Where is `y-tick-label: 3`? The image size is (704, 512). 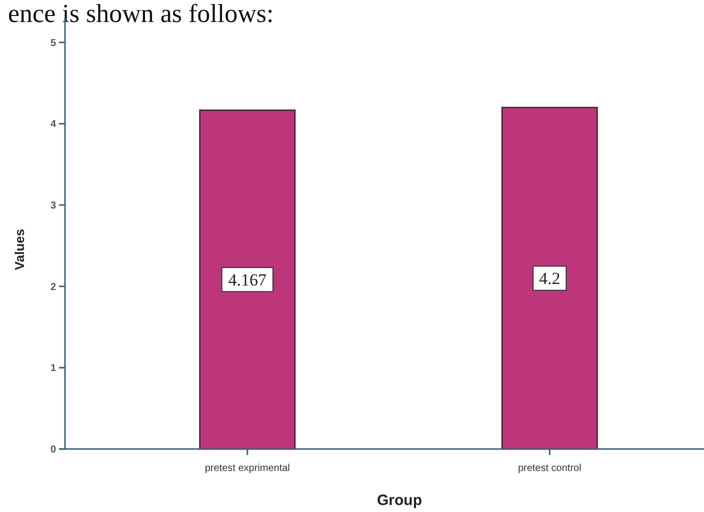
y-tick-label: 3 is located at coordinates (53, 206).